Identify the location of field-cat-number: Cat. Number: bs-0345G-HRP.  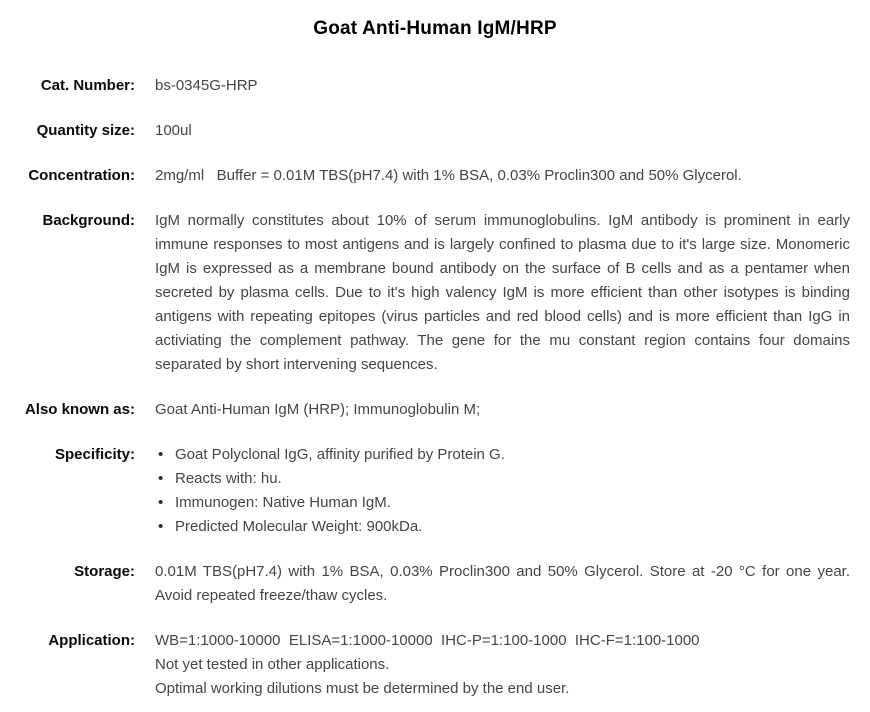
(425, 86).